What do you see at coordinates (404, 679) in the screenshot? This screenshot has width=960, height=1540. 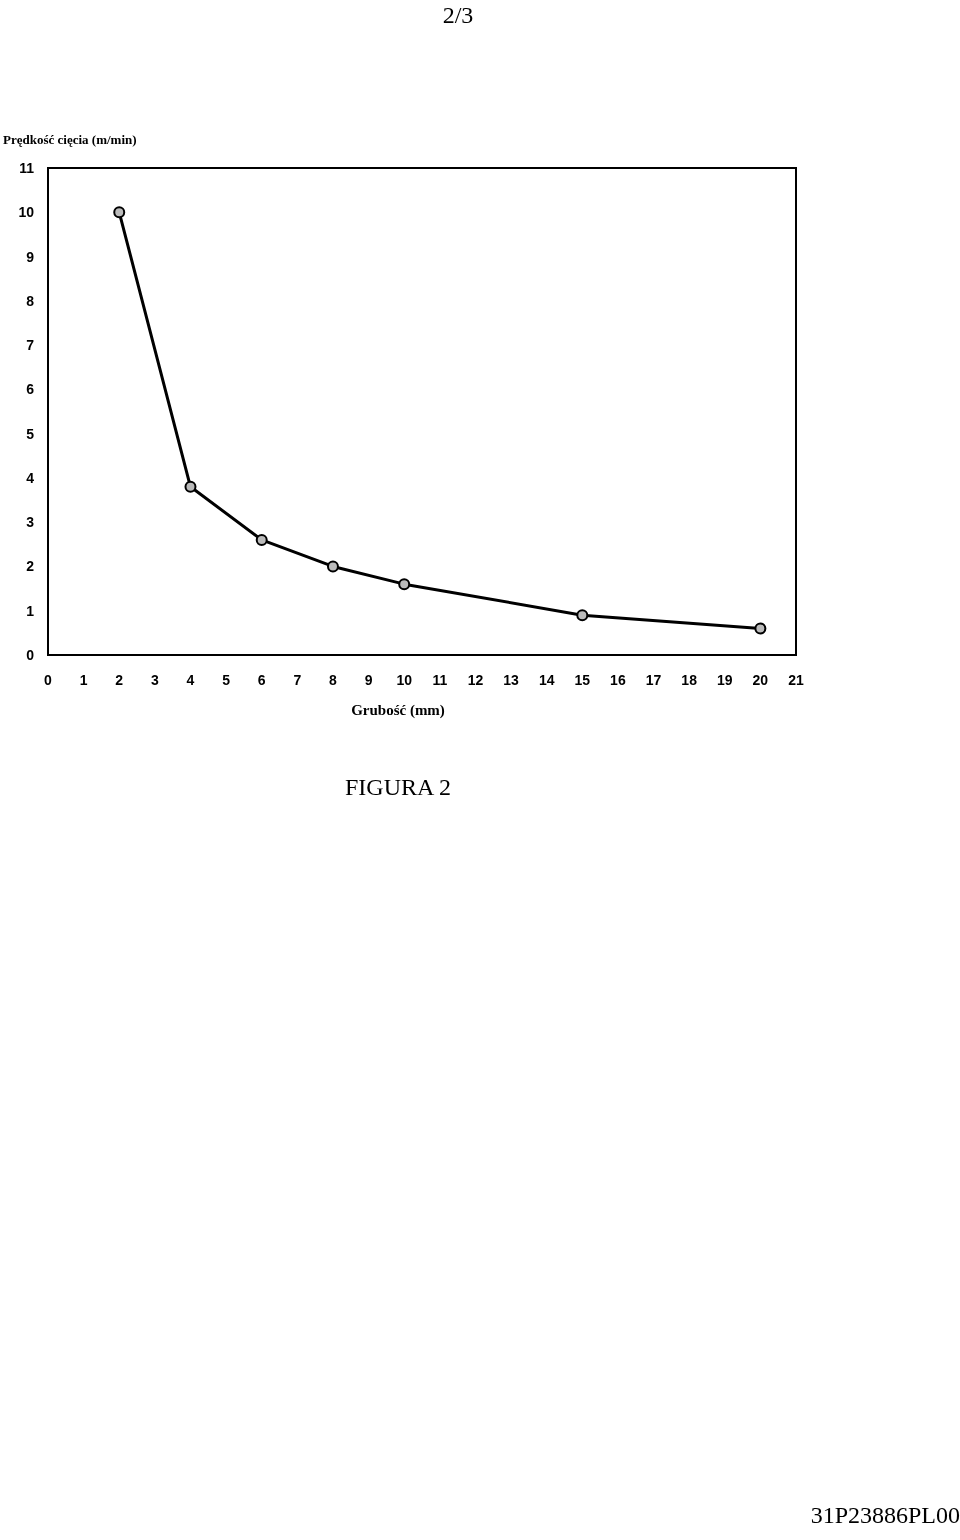 I see `x-tick-label: 10` at bounding box center [404, 679].